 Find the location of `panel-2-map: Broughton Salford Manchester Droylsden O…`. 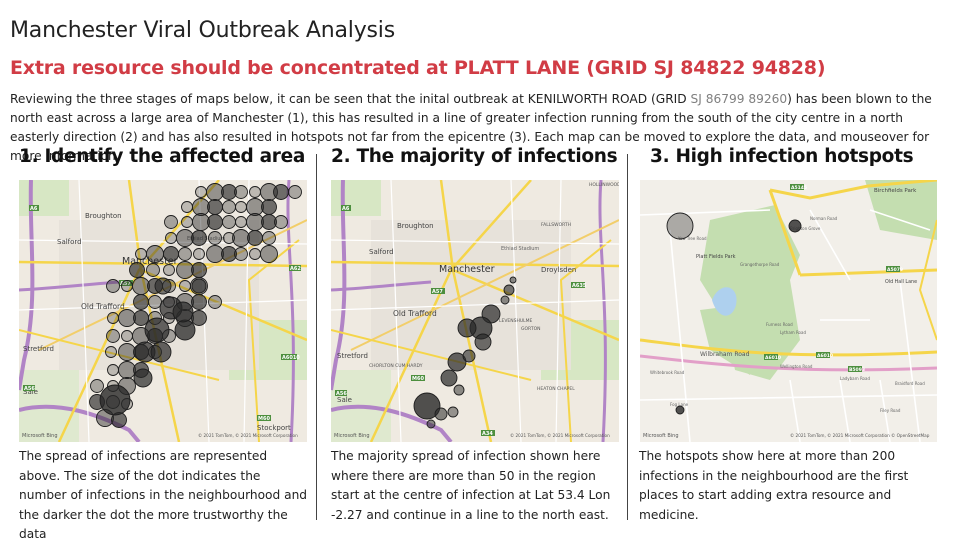

panel-2-map: Broughton Salford Manchester Droylsden O… is located at coordinates (475, 311).